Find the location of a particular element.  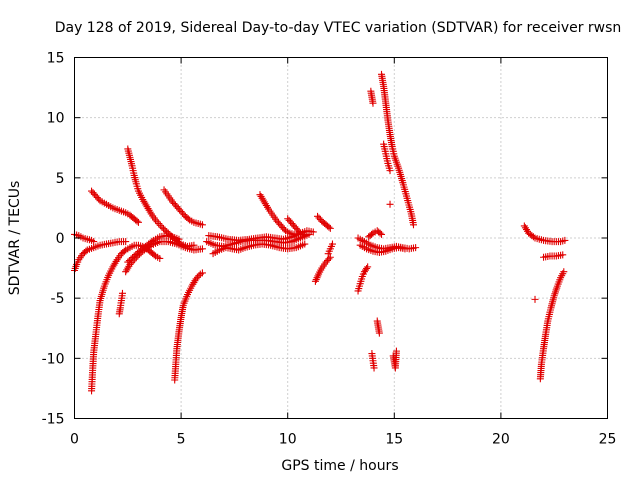

y-tick-label: 15 is located at coordinates (56, 59).